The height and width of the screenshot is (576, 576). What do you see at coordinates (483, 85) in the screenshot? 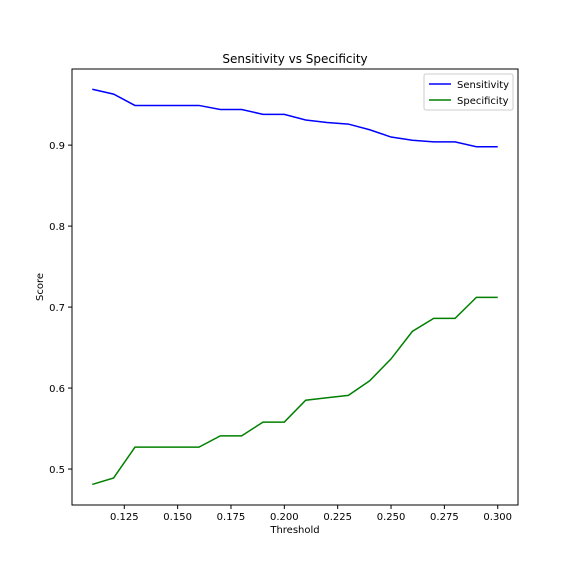
I see `legend-label: Sensitivity` at bounding box center [483, 85].